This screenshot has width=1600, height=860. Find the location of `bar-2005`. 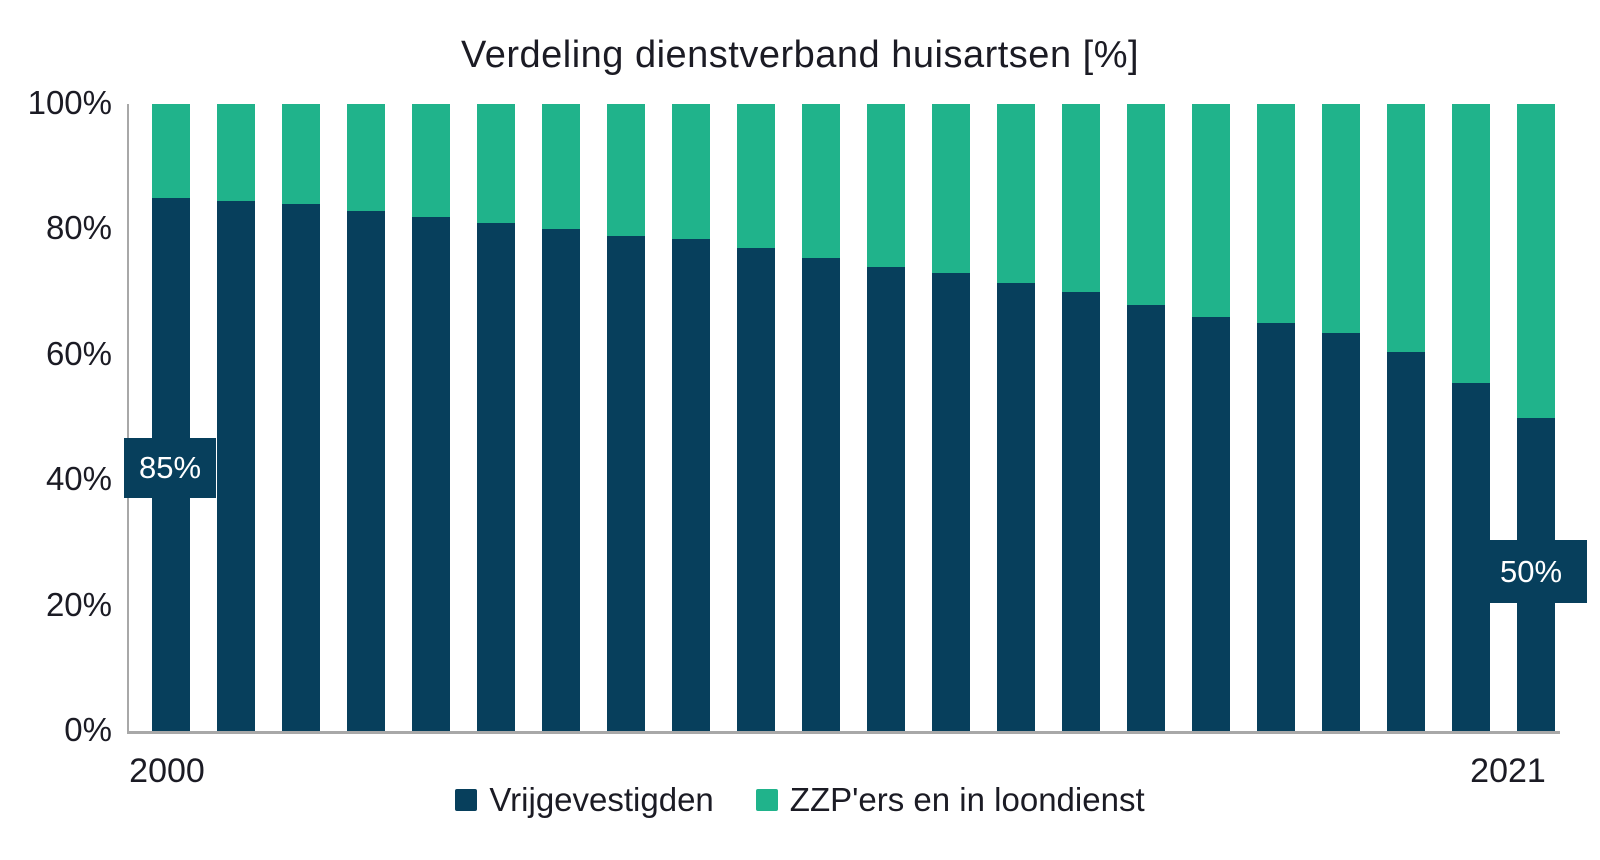

bar-2005 is located at coordinates (496, 417).